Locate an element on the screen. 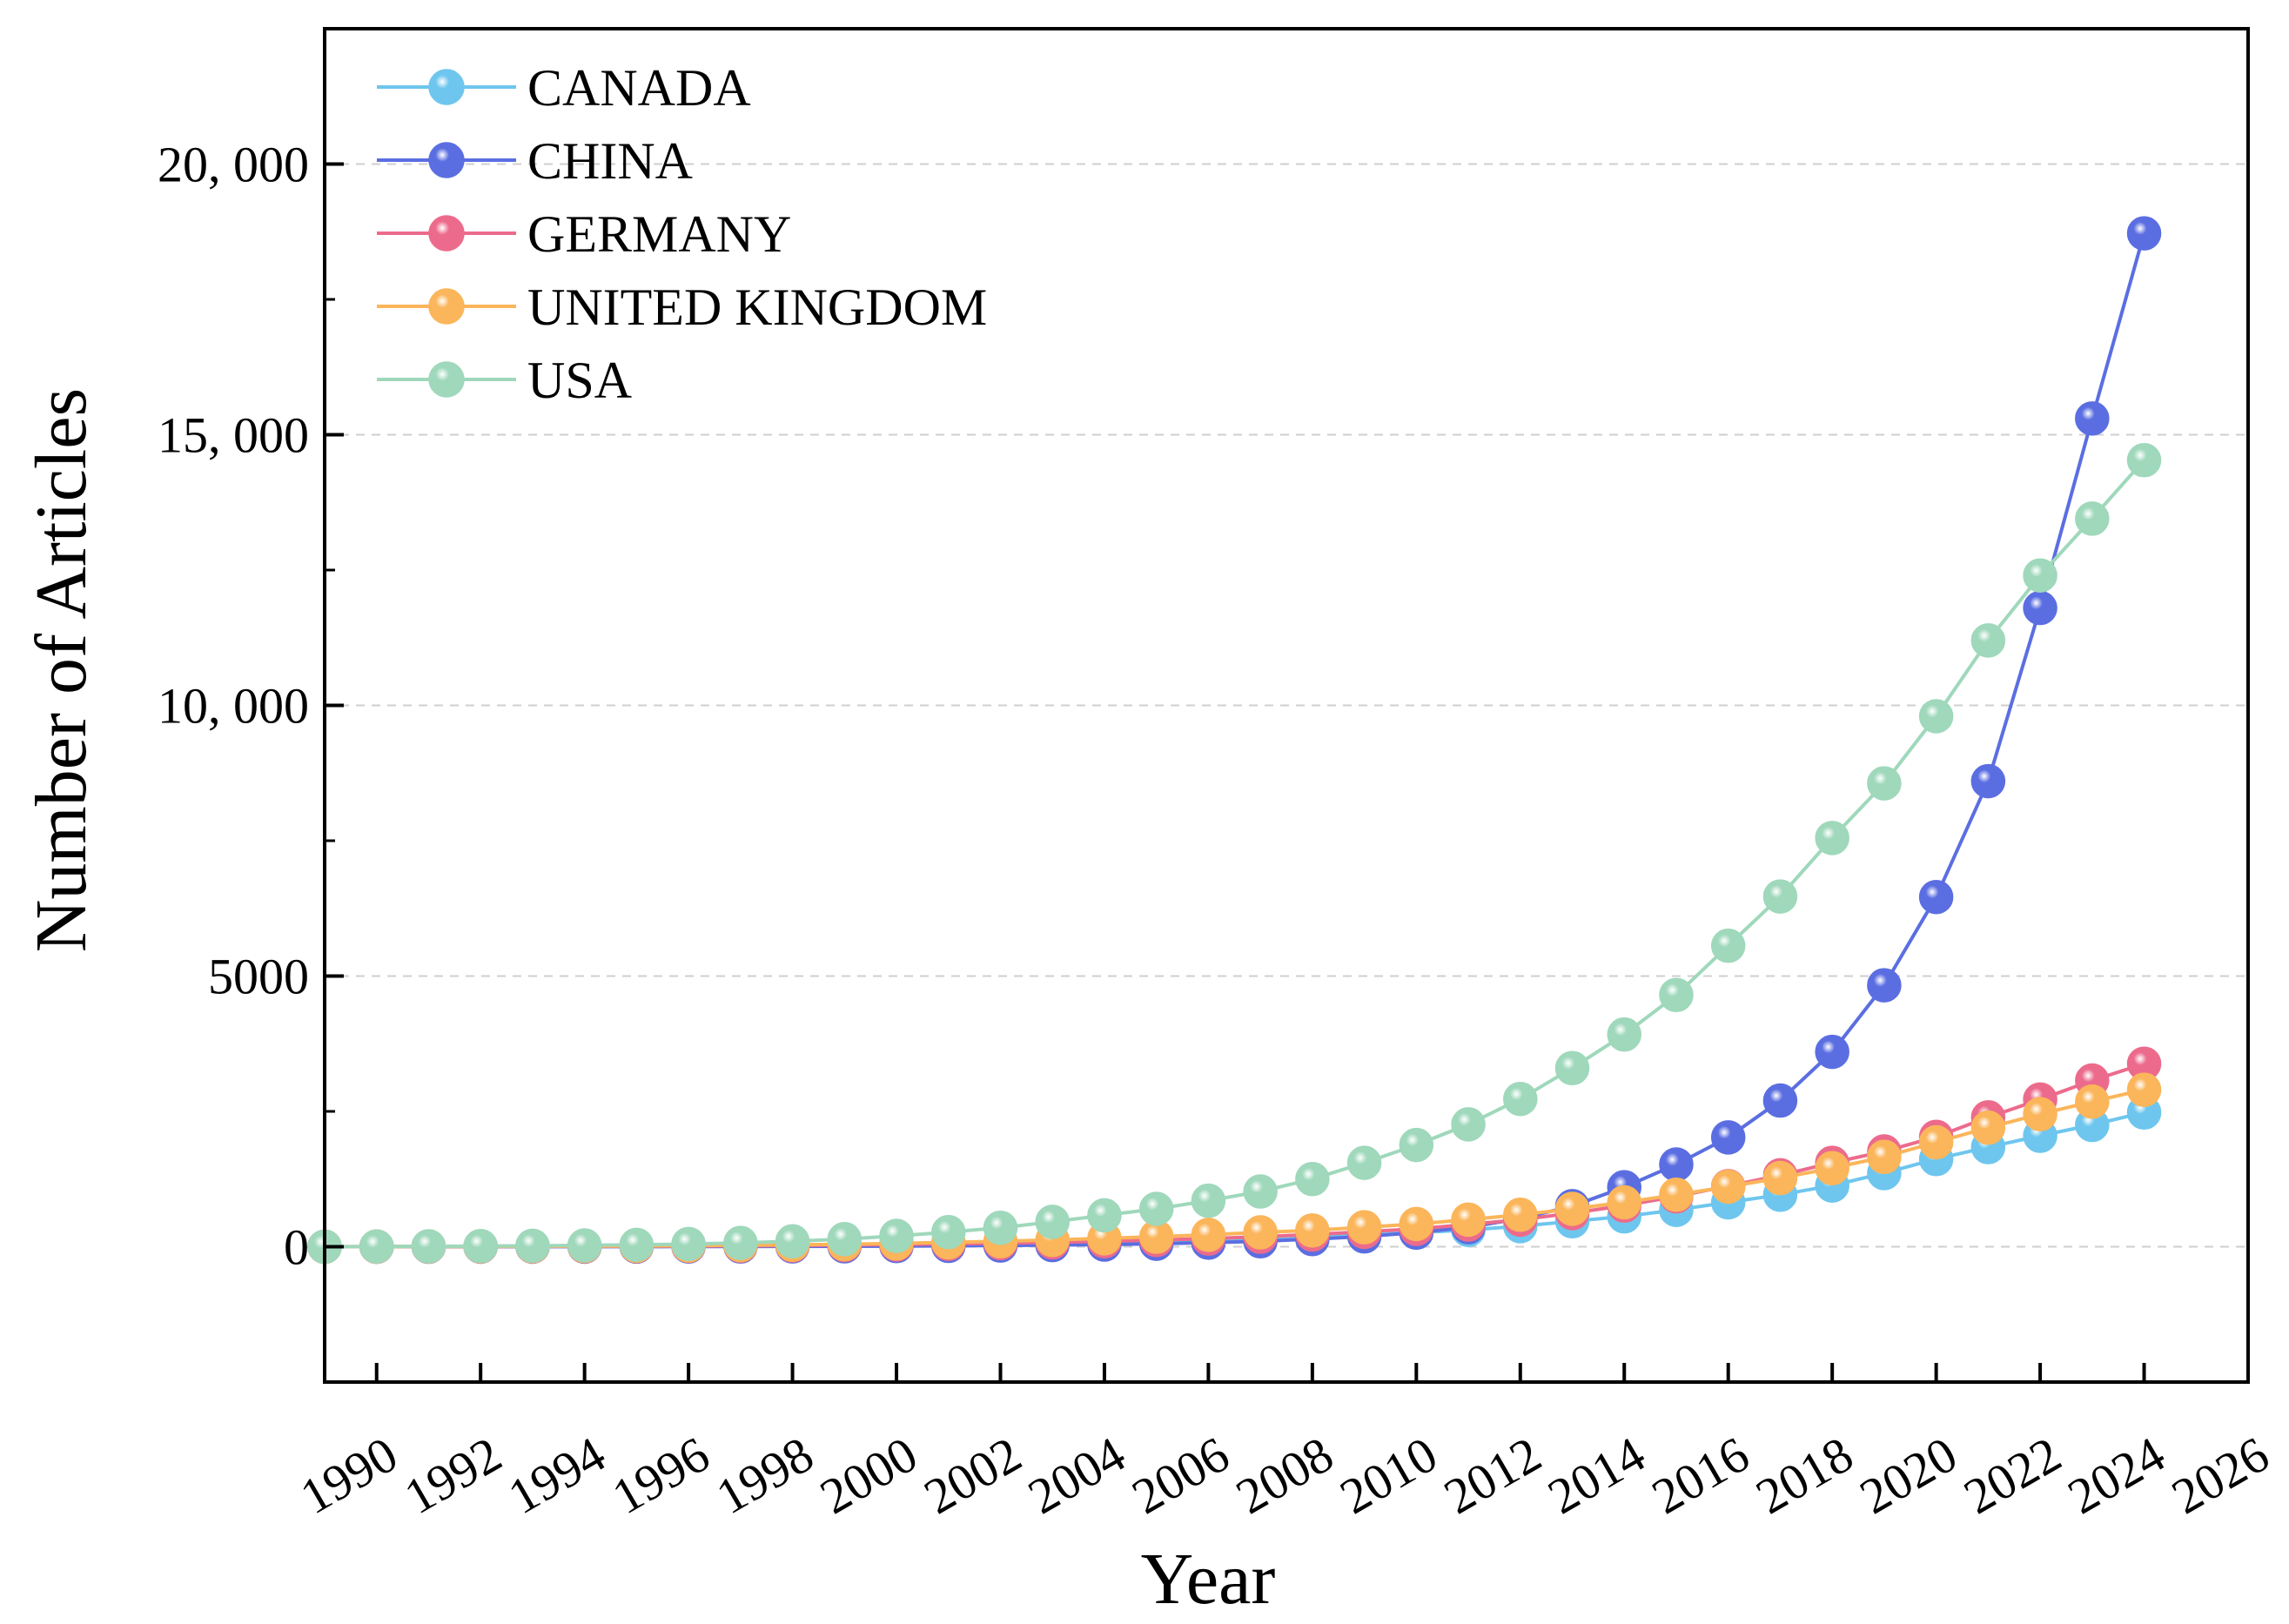 The width and height of the screenshot is (2289, 1624). x-tick-label: 2026 is located at coordinates (2221, 1475).